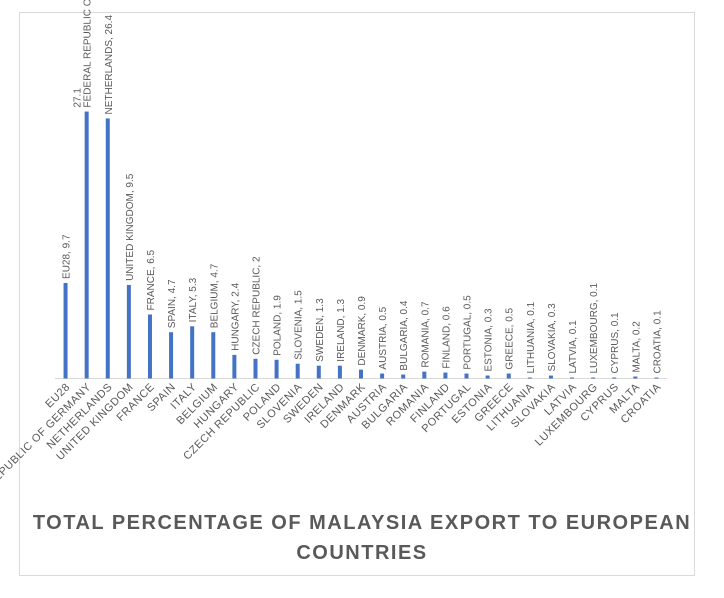 The image size is (724, 598). I want to click on data-label-value: 27.1, so click(78, 98).